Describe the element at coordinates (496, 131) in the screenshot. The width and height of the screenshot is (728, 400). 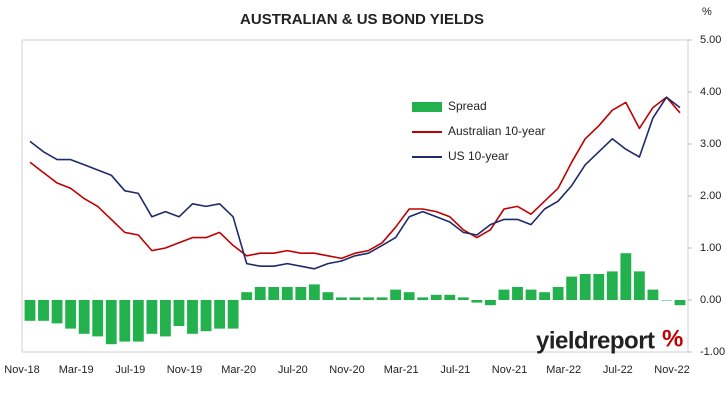
I see `legend-label: Australian 10-year` at that location.